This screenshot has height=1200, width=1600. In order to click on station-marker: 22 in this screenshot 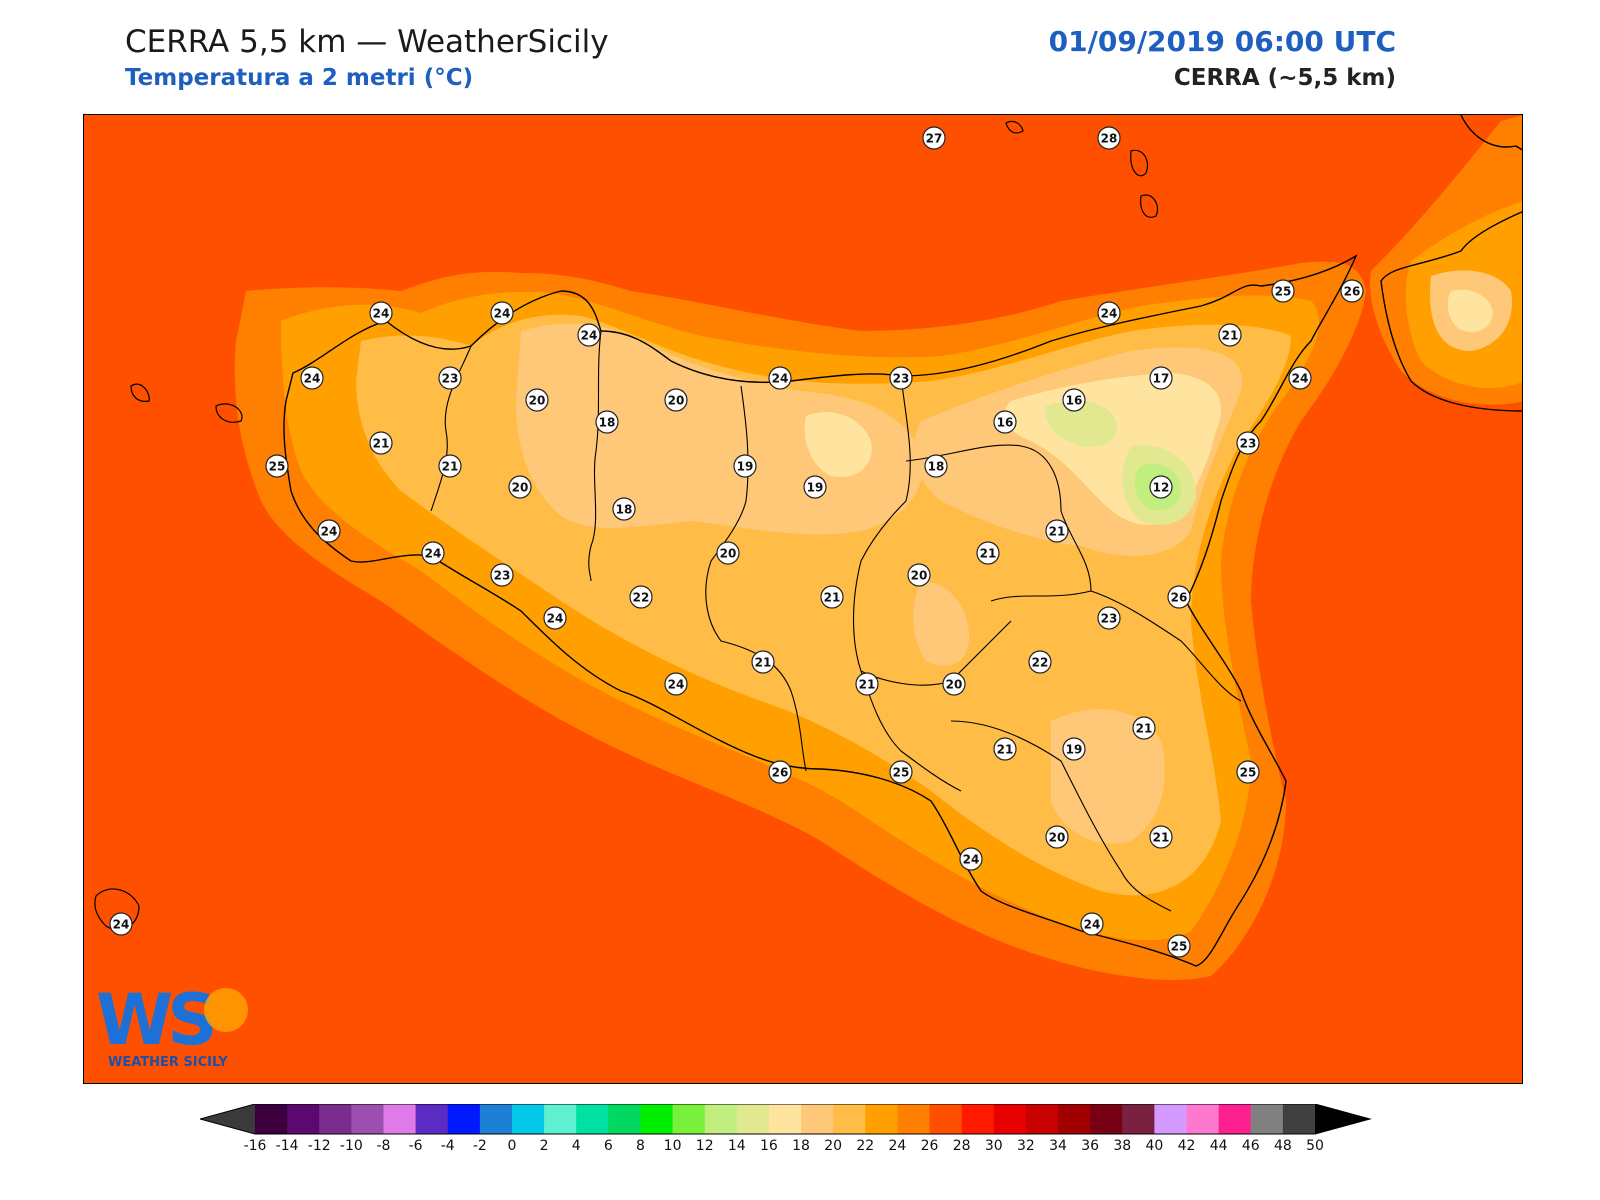, I will do `click(641, 597)`.